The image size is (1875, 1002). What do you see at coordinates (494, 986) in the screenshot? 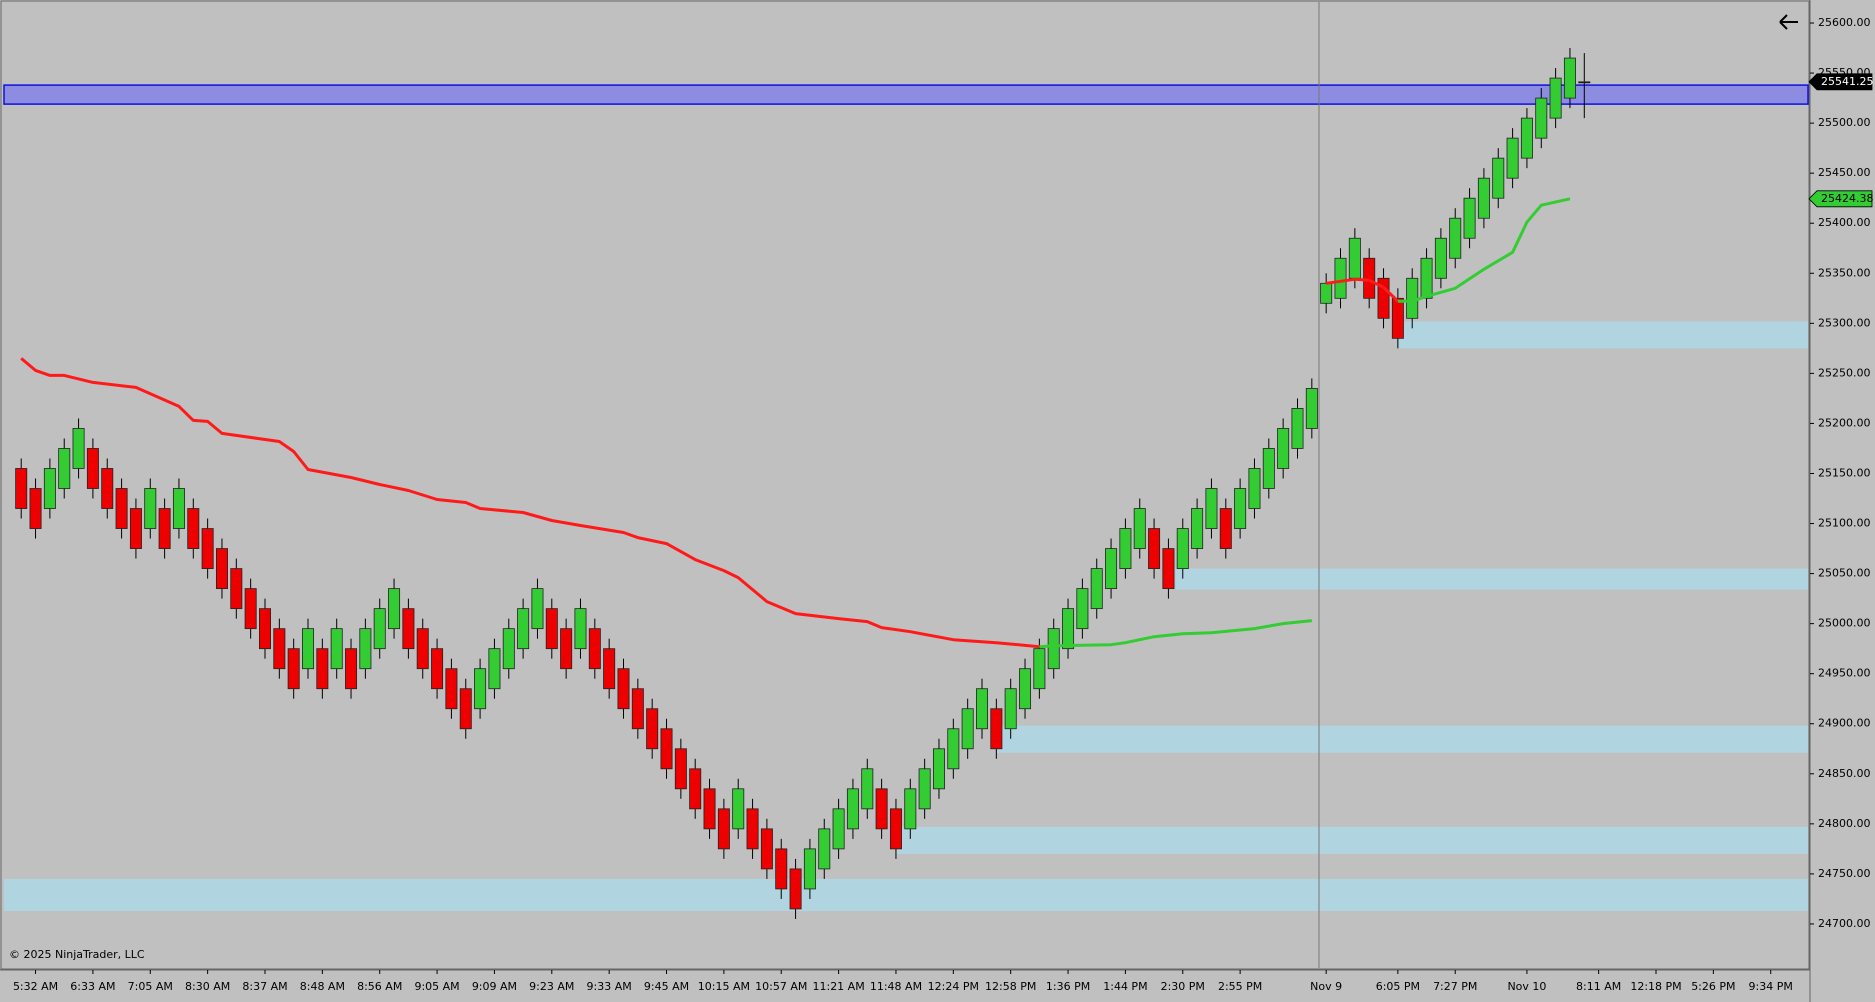
I see `x-tick-label: 9:09 AM` at bounding box center [494, 986].